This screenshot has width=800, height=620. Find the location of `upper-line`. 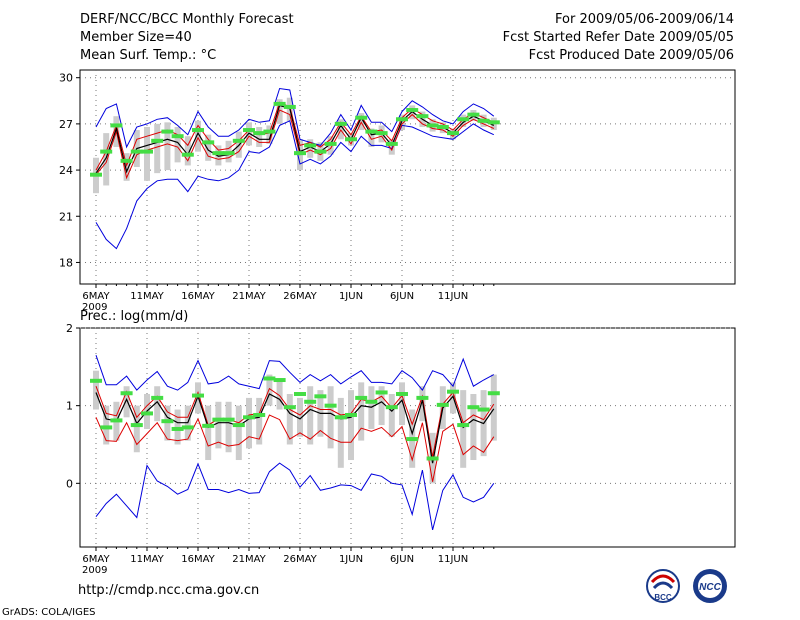

upper-line is located at coordinates (295, 421).